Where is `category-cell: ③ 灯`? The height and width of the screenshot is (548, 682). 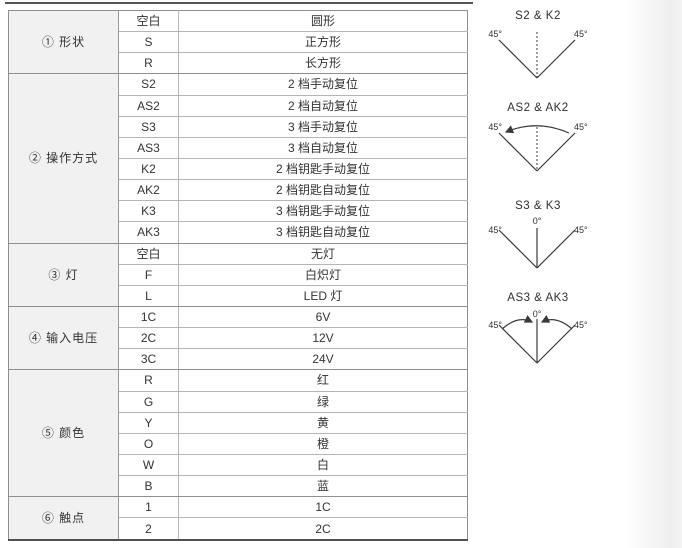
category-cell: ③ 灯 is located at coordinates (63, 275).